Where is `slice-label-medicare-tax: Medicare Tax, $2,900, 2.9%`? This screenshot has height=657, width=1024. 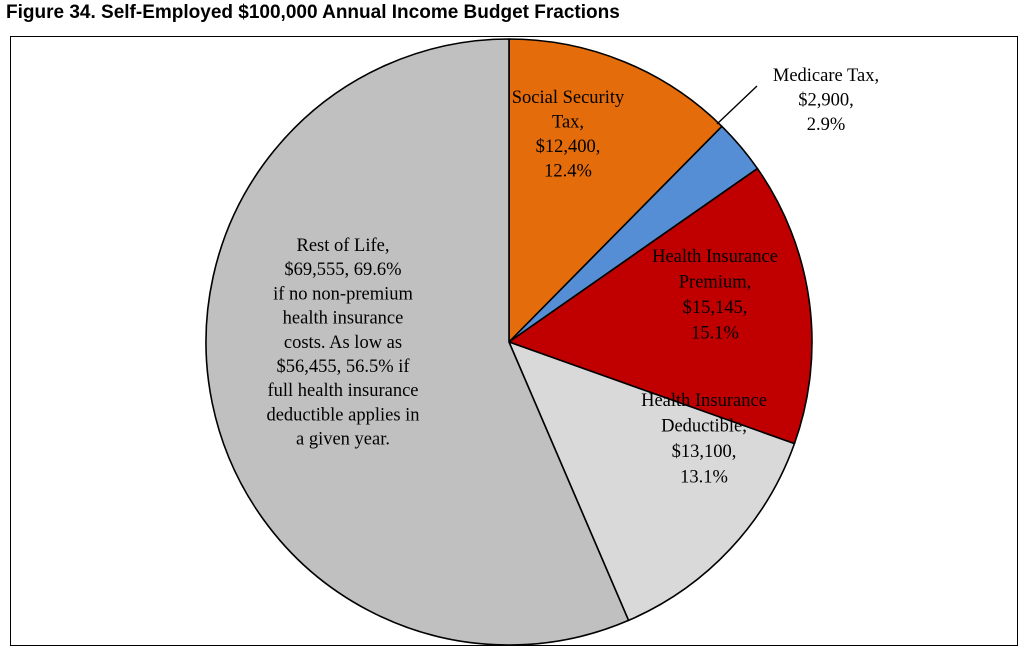 slice-label-medicare-tax: Medicare Tax, $2,900, 2.9% is located at coordinates (826, 100).